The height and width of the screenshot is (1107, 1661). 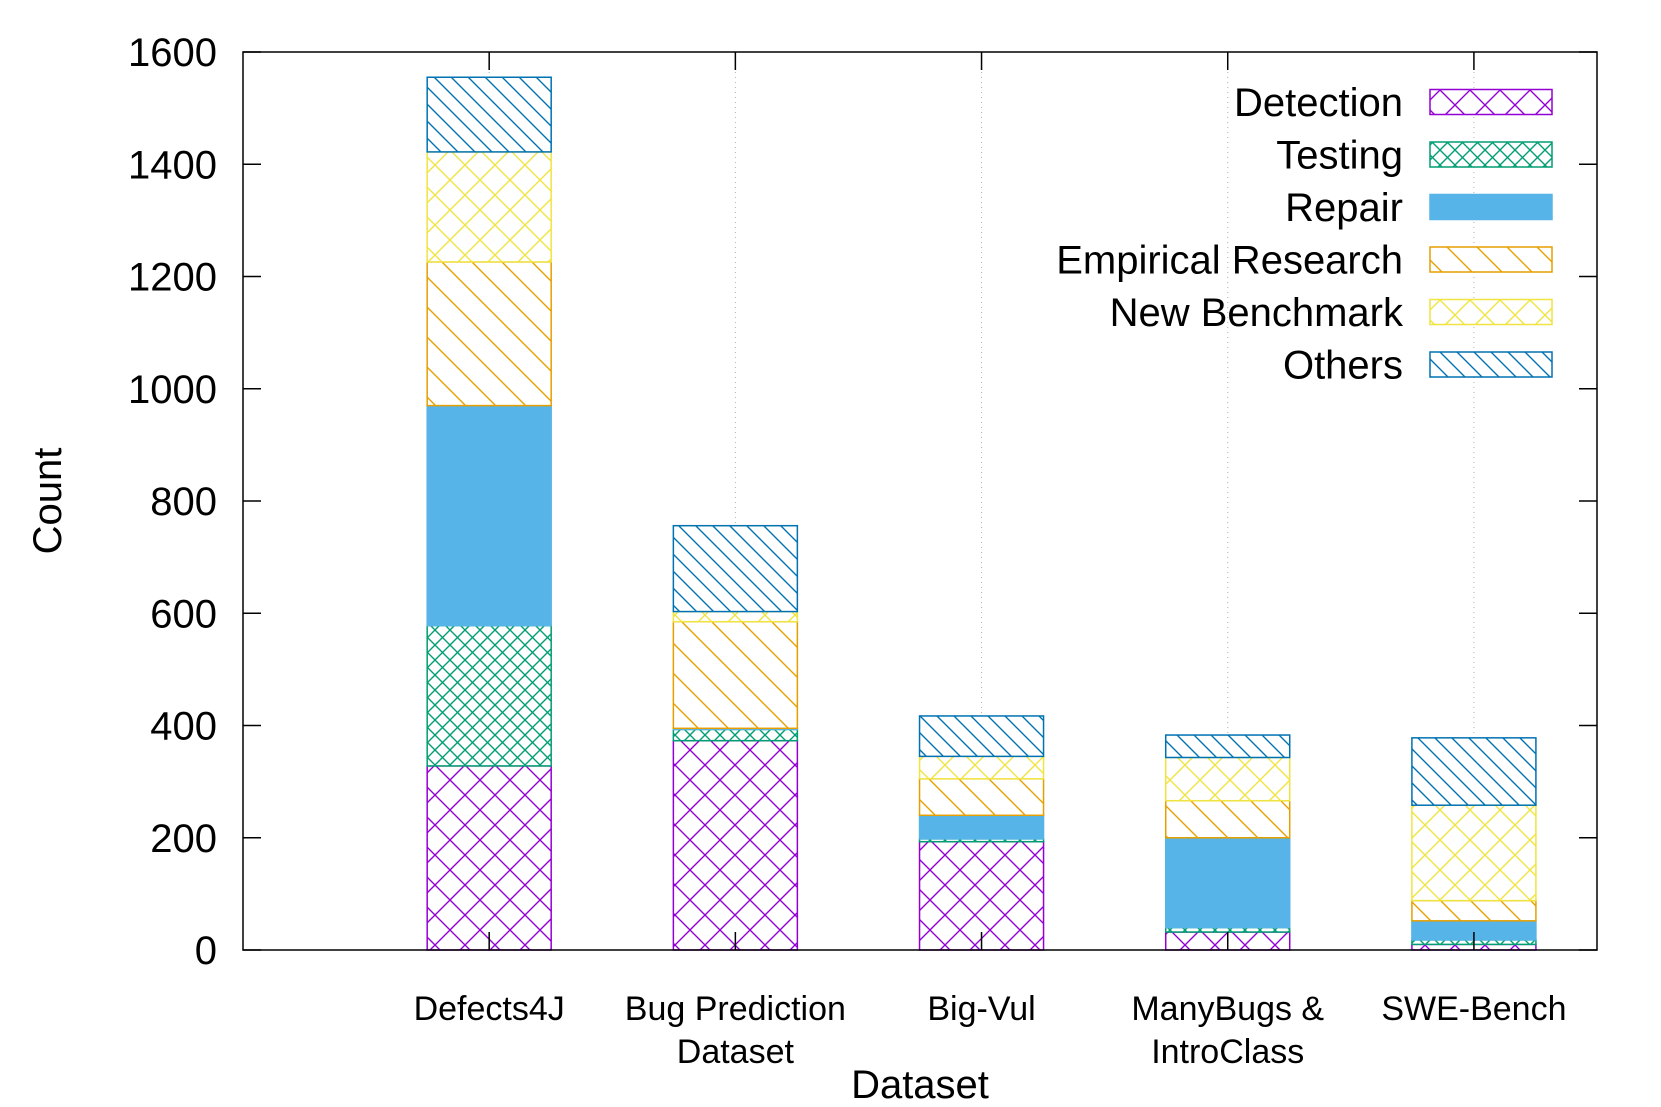 What do you see at coordinates (1227, 779) in the screenshot?
I see `bar-manybugs-introclass-new-benchmark` at bounding box center [1227, 779].